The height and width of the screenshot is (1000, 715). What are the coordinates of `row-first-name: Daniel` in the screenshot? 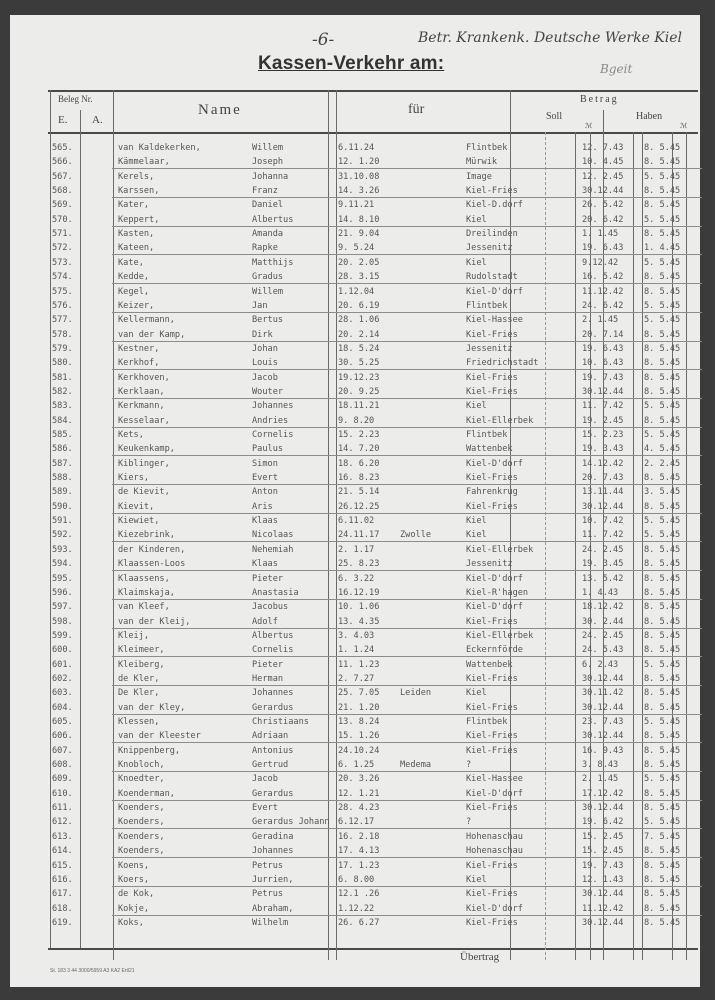 It's located at (268, 205).